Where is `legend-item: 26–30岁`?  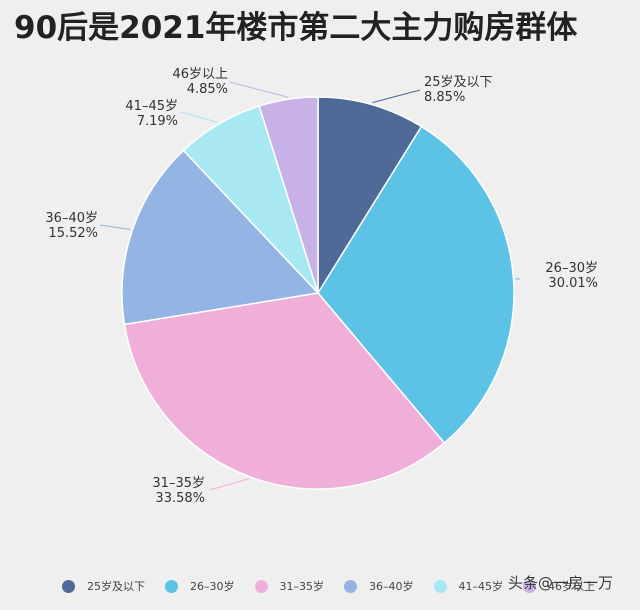
legend-item: 26–30岁 is located at coordinates (200, 586).